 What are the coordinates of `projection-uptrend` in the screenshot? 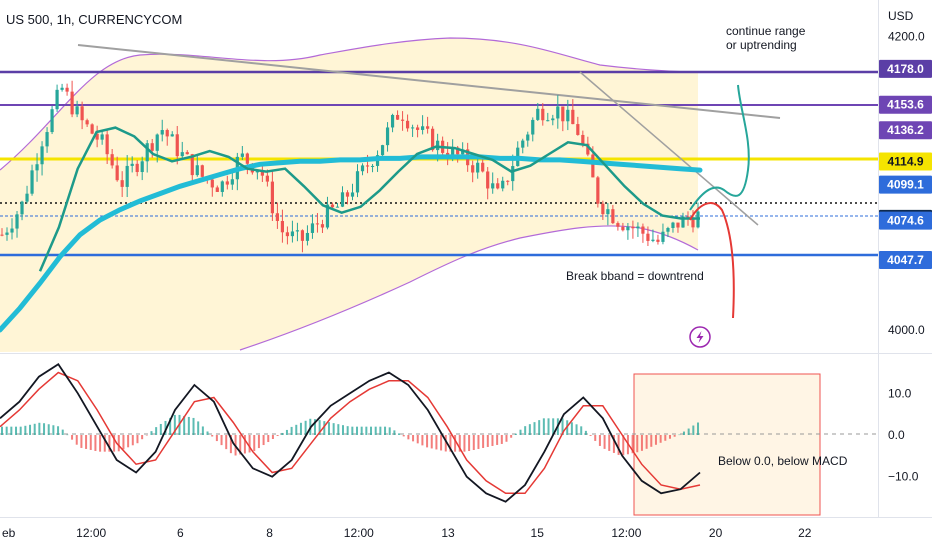 It's located at (719, 147).